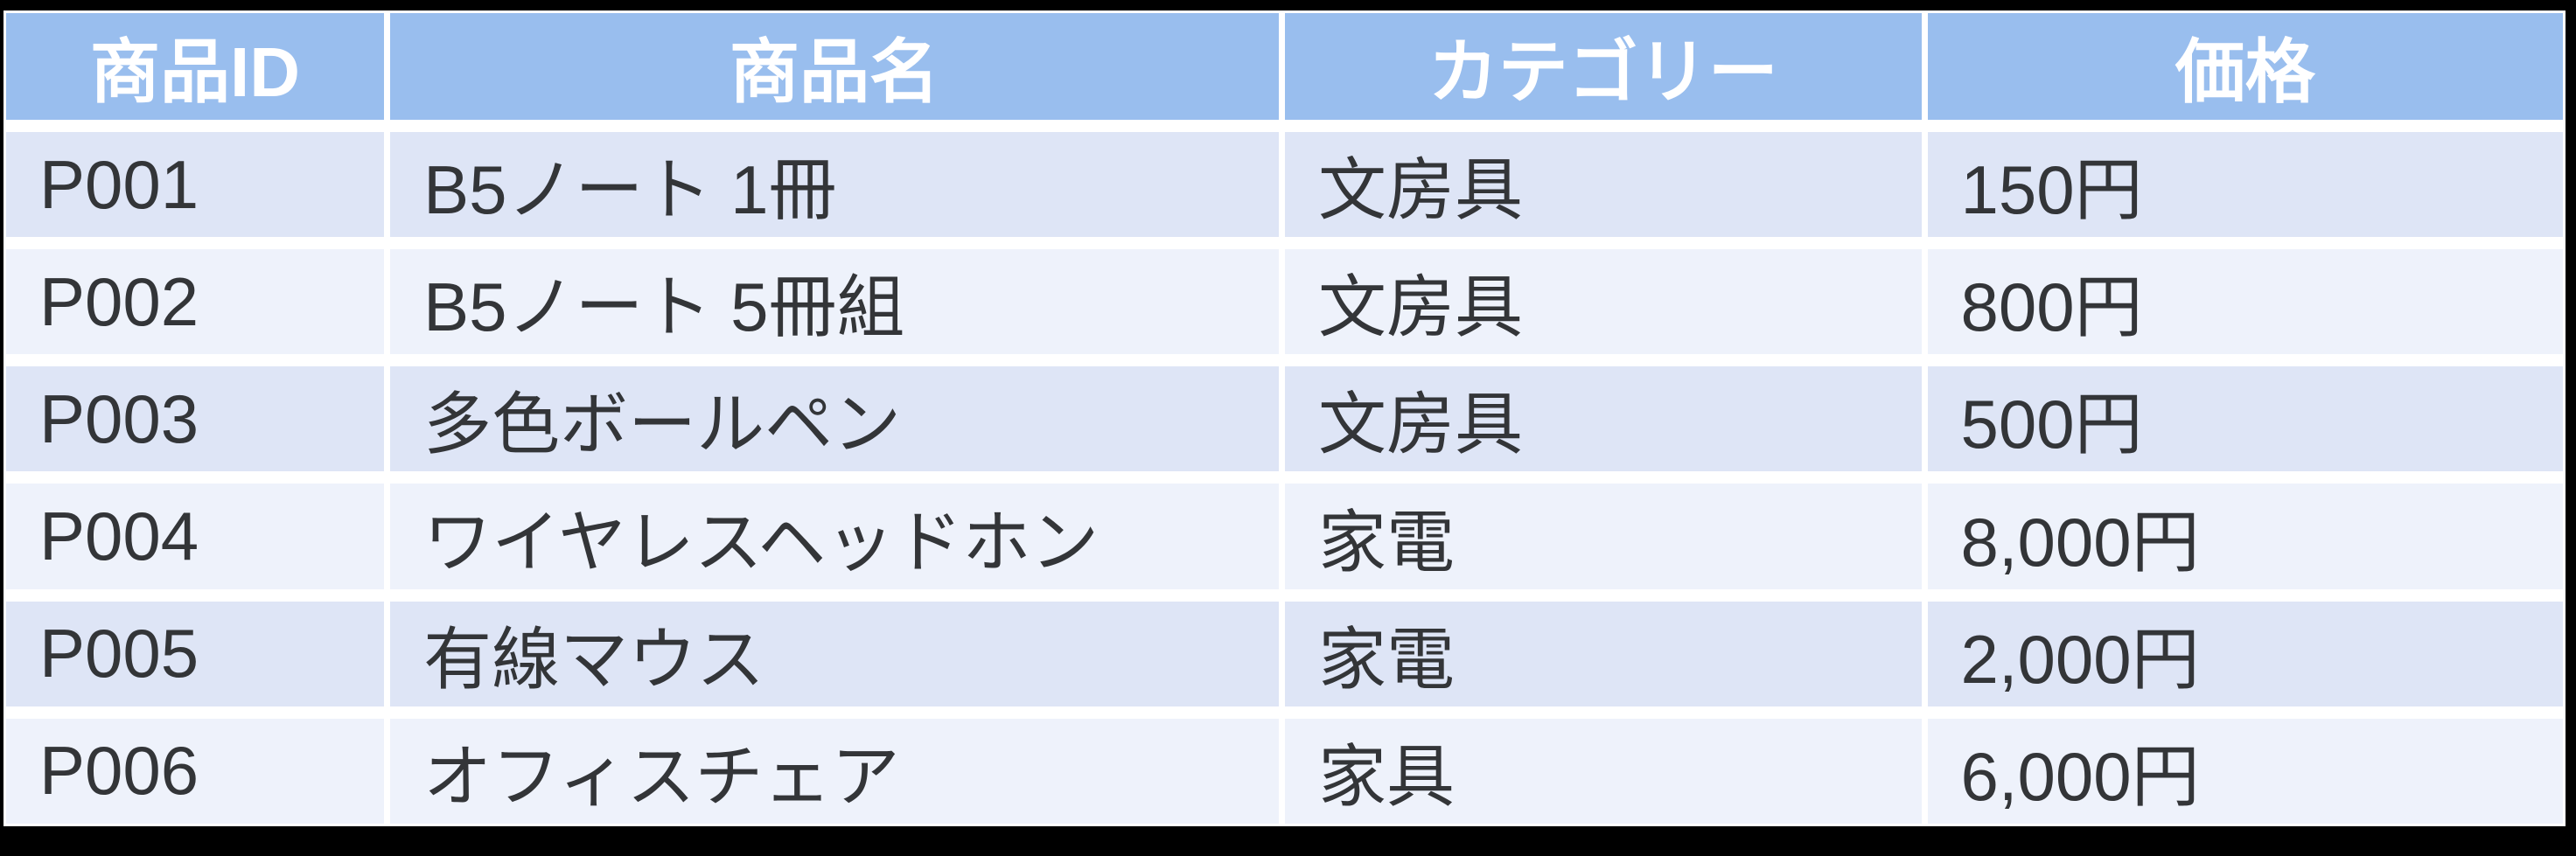  Describe the element at coordinates (834, 419) in the screenshot. I see `cell-product-name: 多色ボールペン` at that location.